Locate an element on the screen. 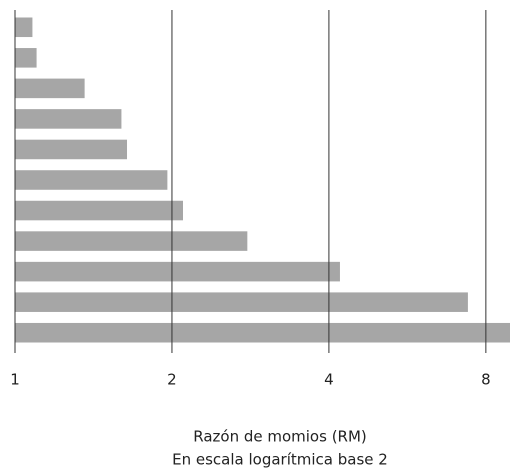 Image resolution: width=510 pixels, height=471 pixels. x-tick-label: 2 is located at coordinates (172, 380).